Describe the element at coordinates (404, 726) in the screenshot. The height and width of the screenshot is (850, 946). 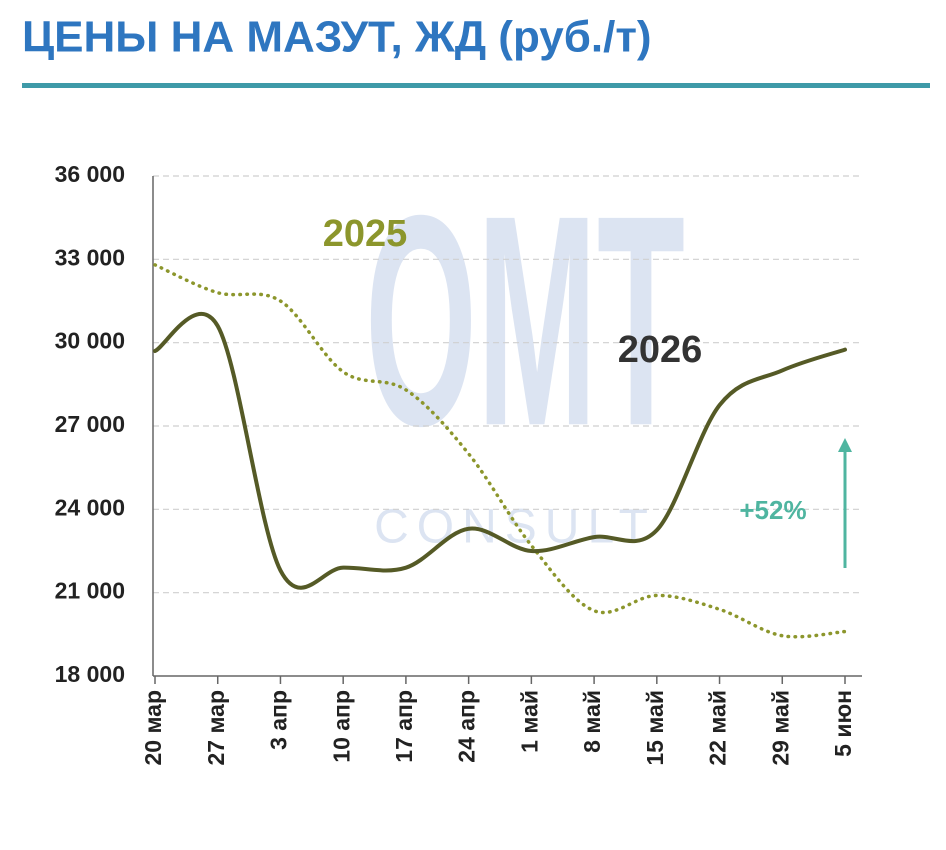
I see `x-tick-label: 17 апр` at that location.